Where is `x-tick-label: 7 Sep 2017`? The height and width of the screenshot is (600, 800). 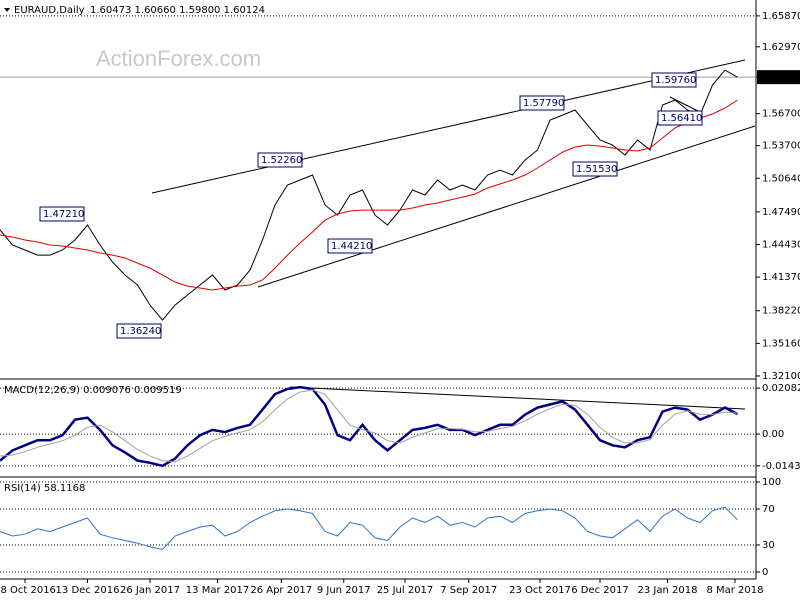 x-tick-label: 7 Sep 2017 is located at coordinates (468, 590).